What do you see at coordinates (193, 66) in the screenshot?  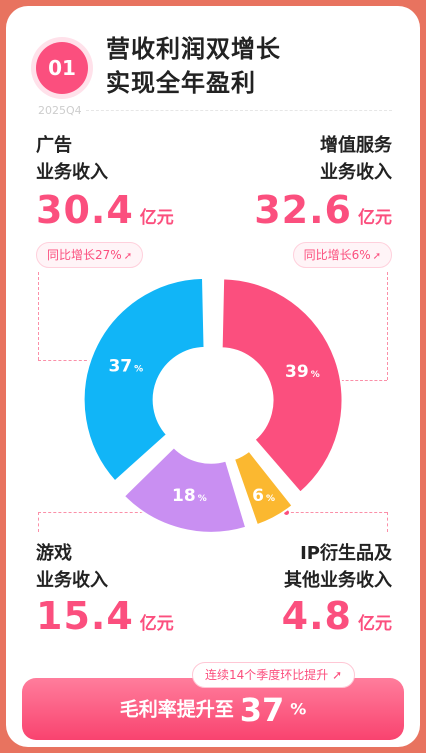 I see `headline: 营收利润双增长 实现全年盈利` at bounding box center [193, 66].